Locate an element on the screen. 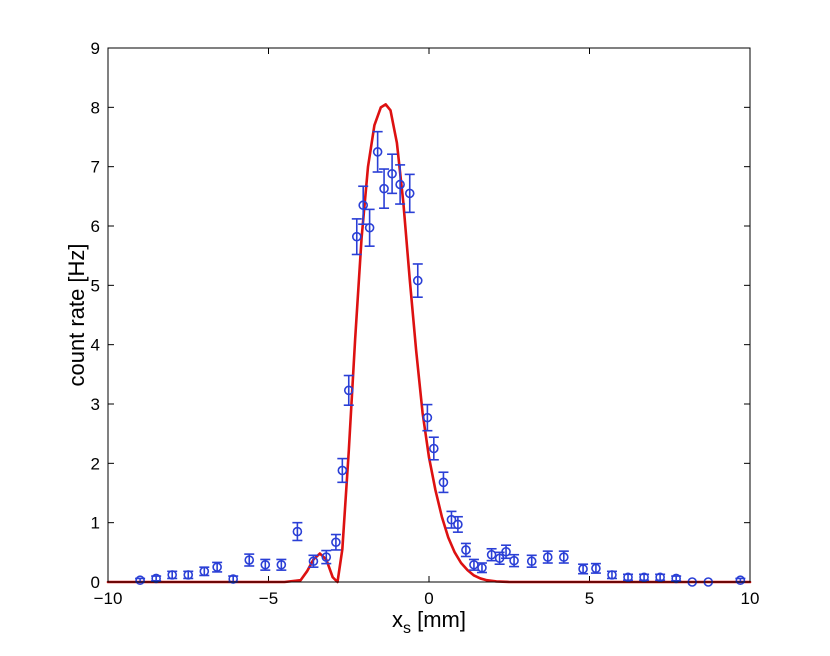  y-tick-label: 3 is located at coordinates (95, 404).